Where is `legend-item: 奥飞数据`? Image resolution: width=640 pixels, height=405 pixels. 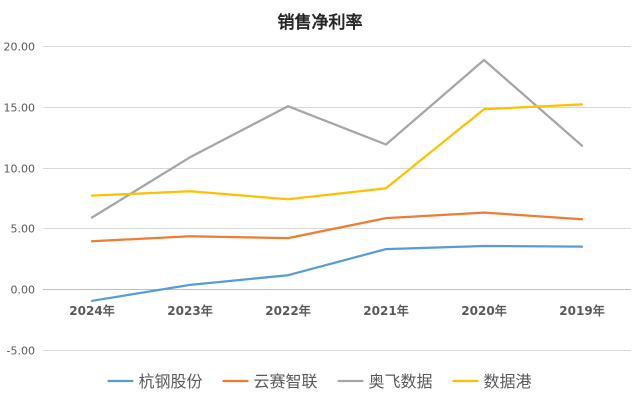
legend-item: 奥飞数据 is located at coordinates (385, 381).